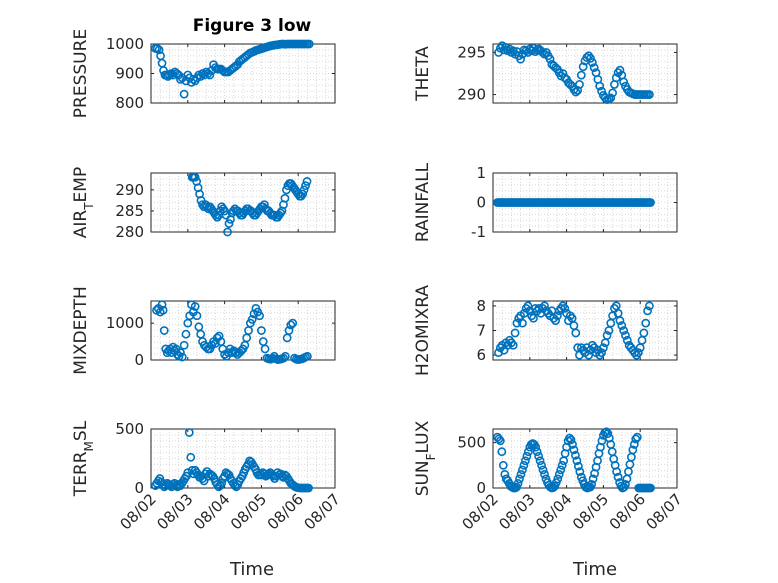  I want to click on y-tick-label: 295, so click(471, 52).